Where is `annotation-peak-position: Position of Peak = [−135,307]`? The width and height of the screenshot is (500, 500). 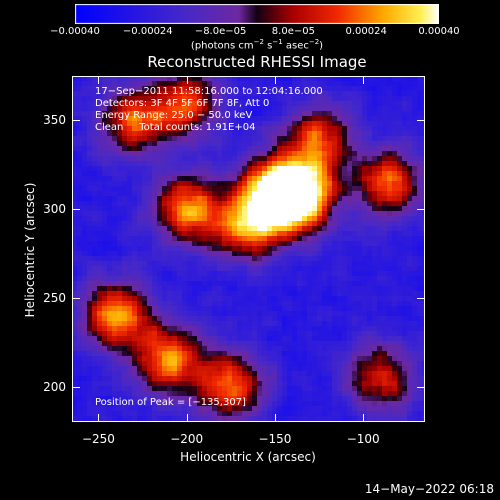 annotation-peak-position: Position of Peak = [−135,307] is located at coordinates (170, 402).